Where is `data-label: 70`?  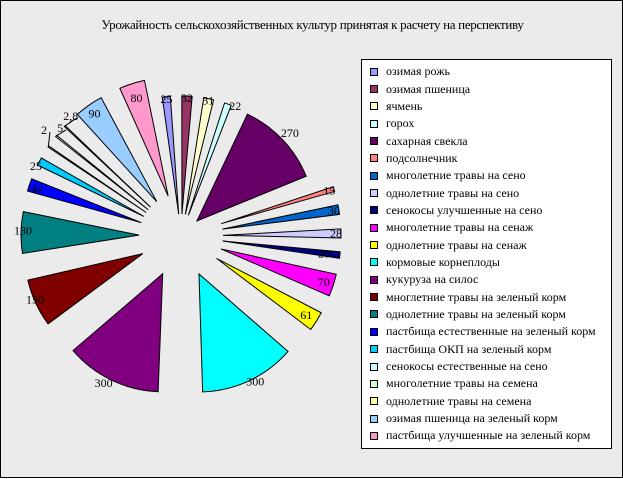 data-label: 70 is located at coordinates (324, 282).